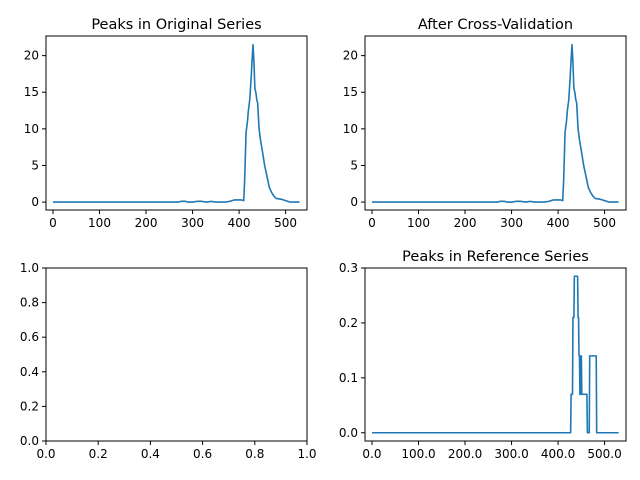 Image resolution: width=640 pixels, height=480 pixels. I want to click on subplot-2-series-line, so click(495, 123).